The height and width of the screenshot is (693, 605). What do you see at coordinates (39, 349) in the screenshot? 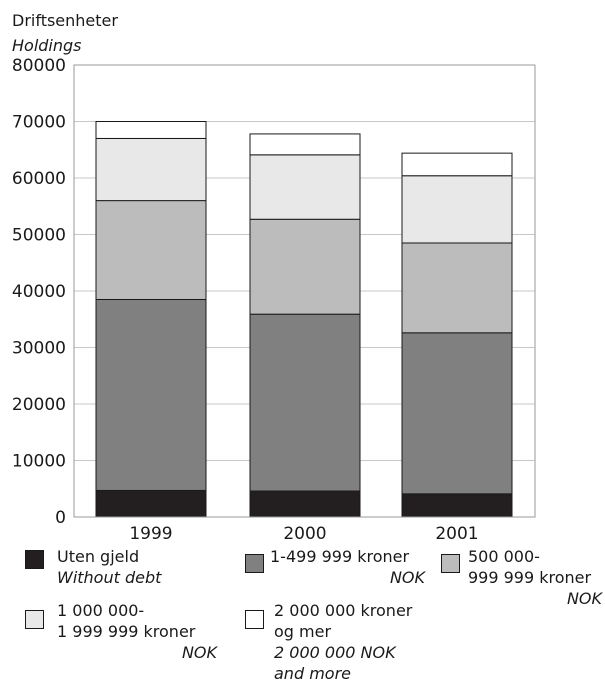
I see `y-tick-label: 30000` at bounding box center [39, 349].